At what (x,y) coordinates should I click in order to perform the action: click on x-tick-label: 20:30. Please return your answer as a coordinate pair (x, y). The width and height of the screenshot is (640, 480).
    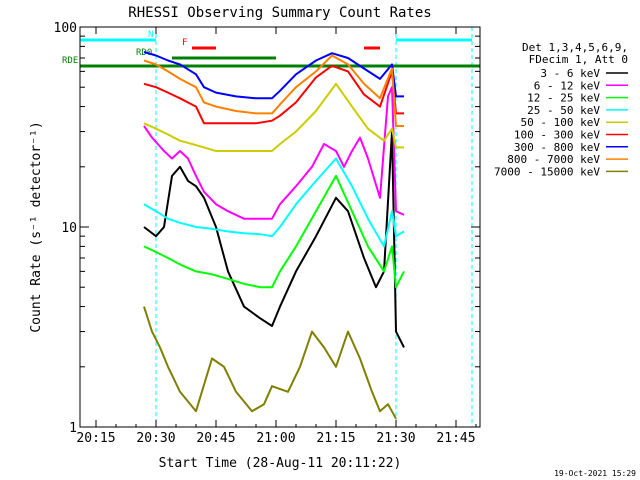
    Looking at the image, I should click on (155, 438).